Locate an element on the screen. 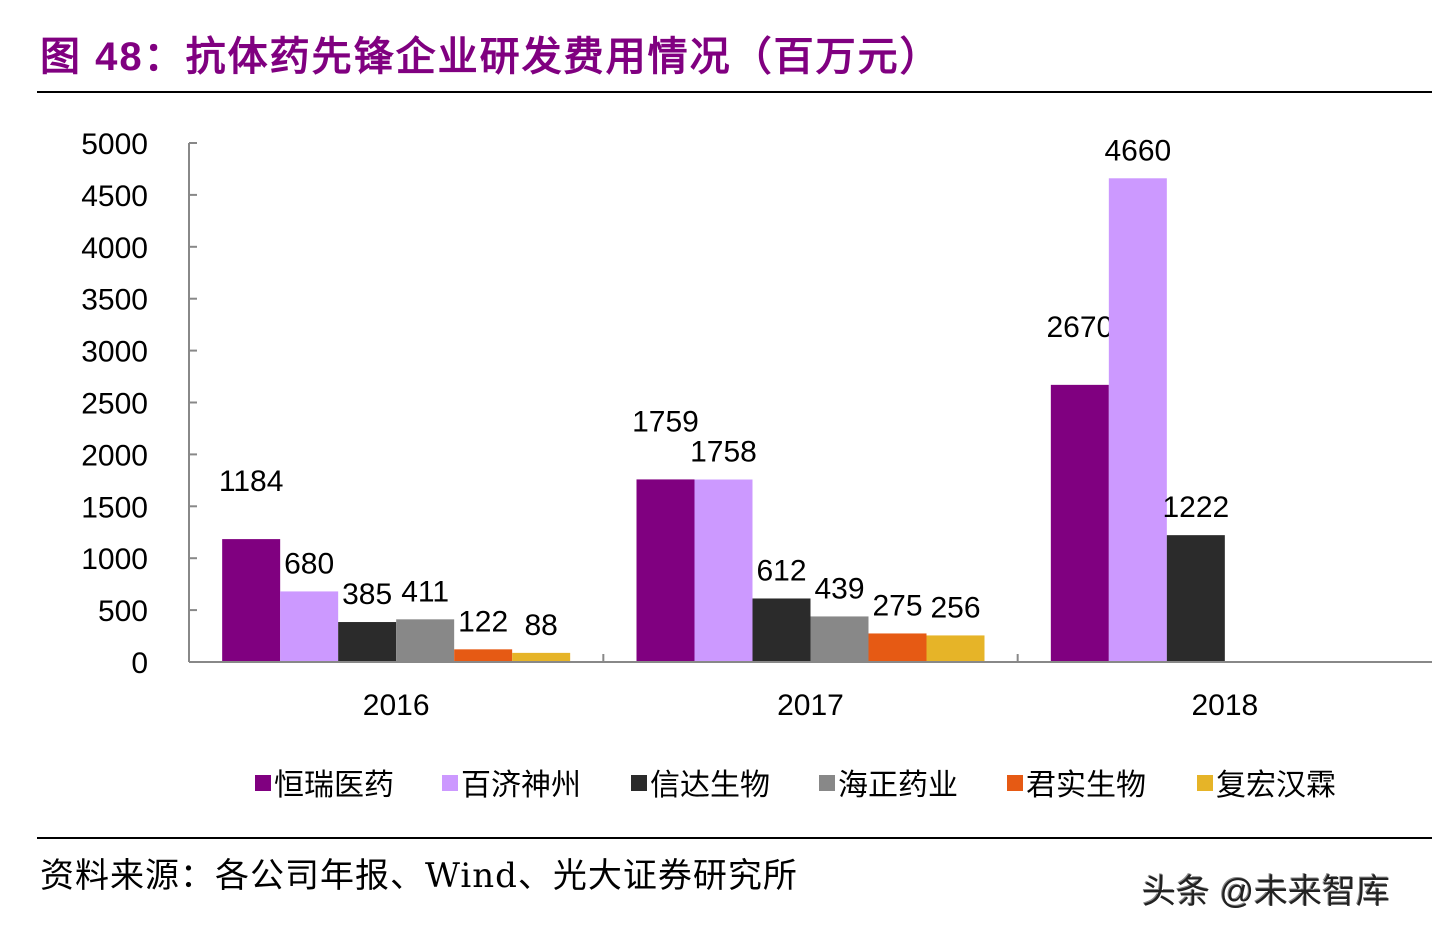 This screenshot has width=1432, height=930. y-tick-label: 4000 is located at coordinates (114, 248).